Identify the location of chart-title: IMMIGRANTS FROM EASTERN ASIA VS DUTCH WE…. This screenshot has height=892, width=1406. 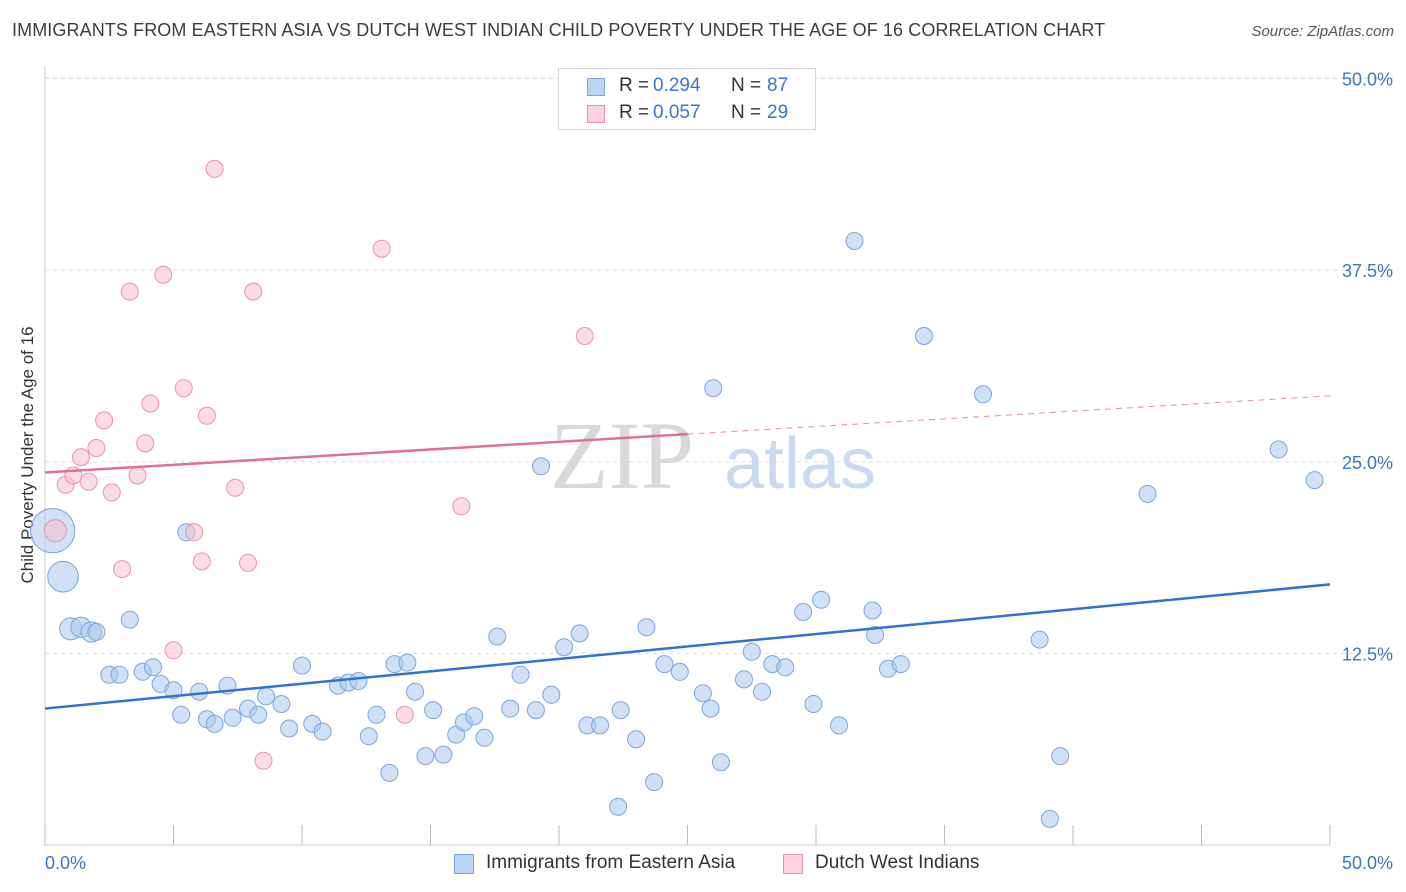
(559, 30).